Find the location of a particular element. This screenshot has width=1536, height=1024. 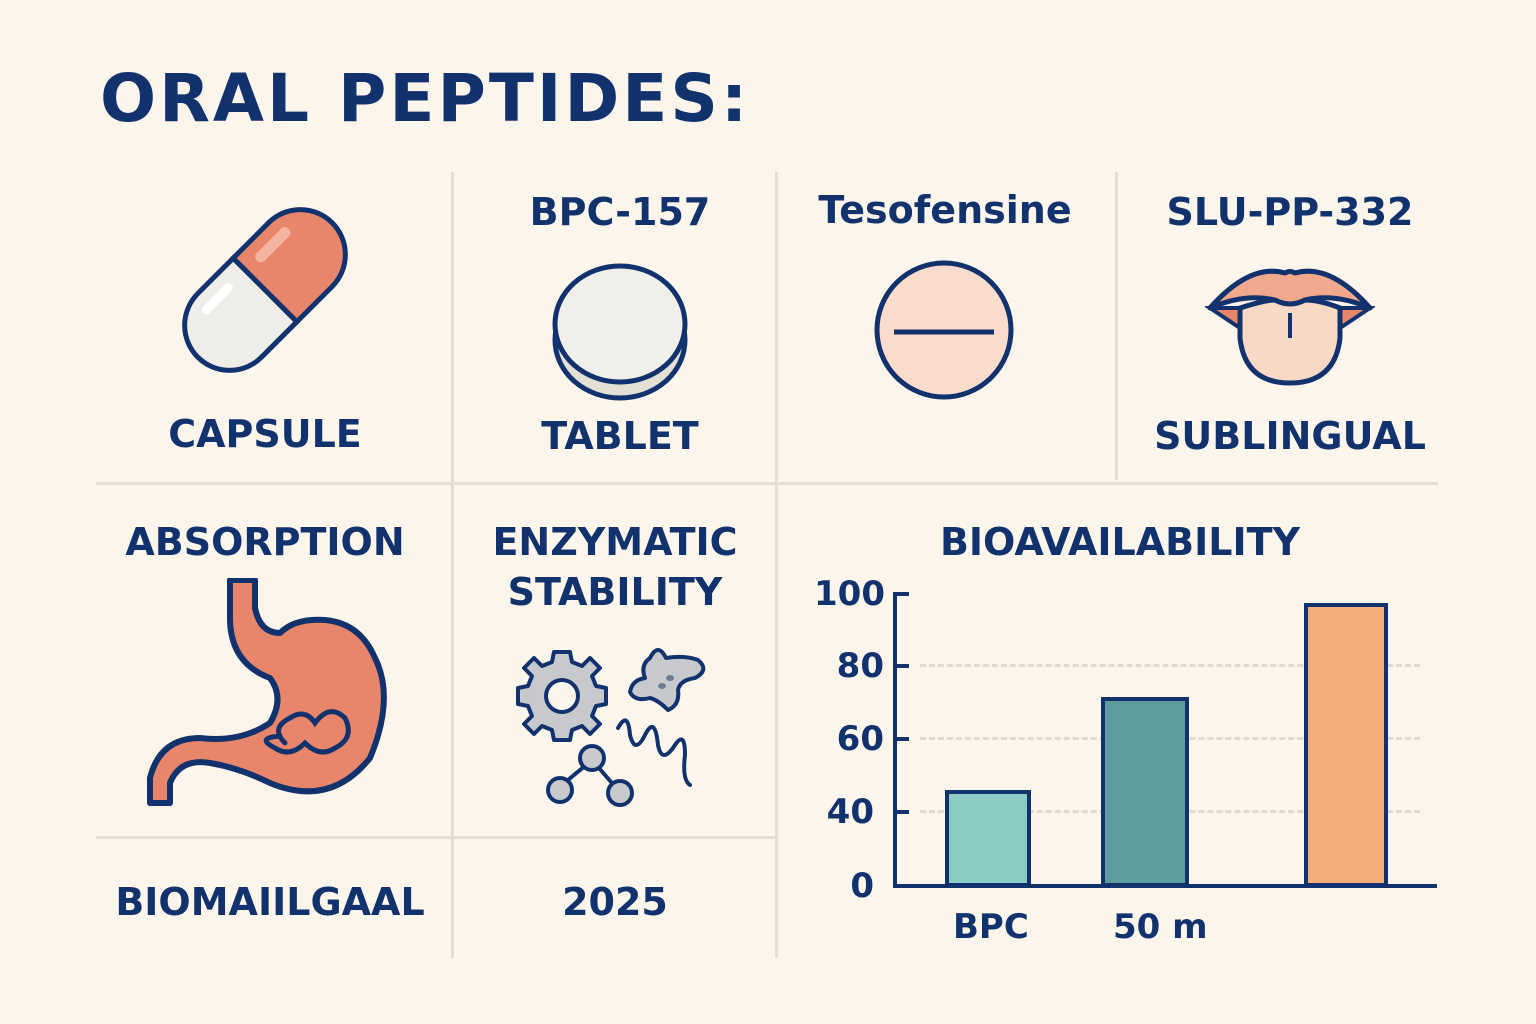

y-label-80: 80 is located at coordinates (860, 666).